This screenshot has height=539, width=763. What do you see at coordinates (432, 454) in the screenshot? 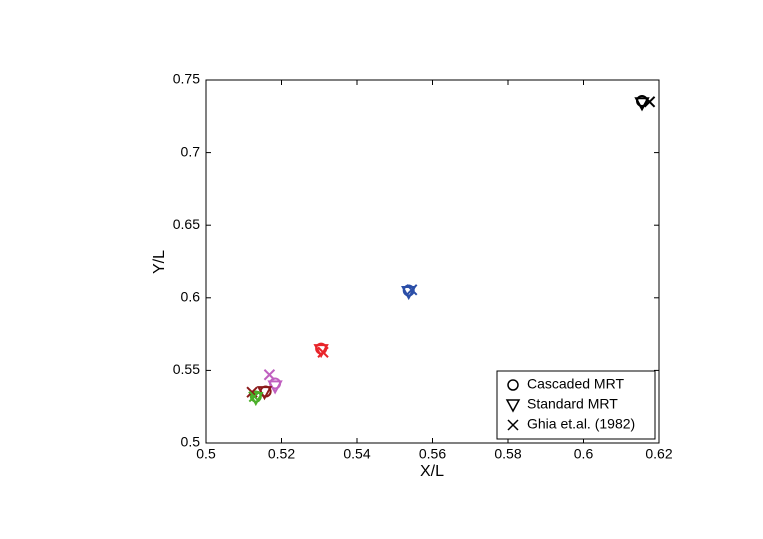
I see `x-tick-label: 0.56` at bounding box center [432, 454].